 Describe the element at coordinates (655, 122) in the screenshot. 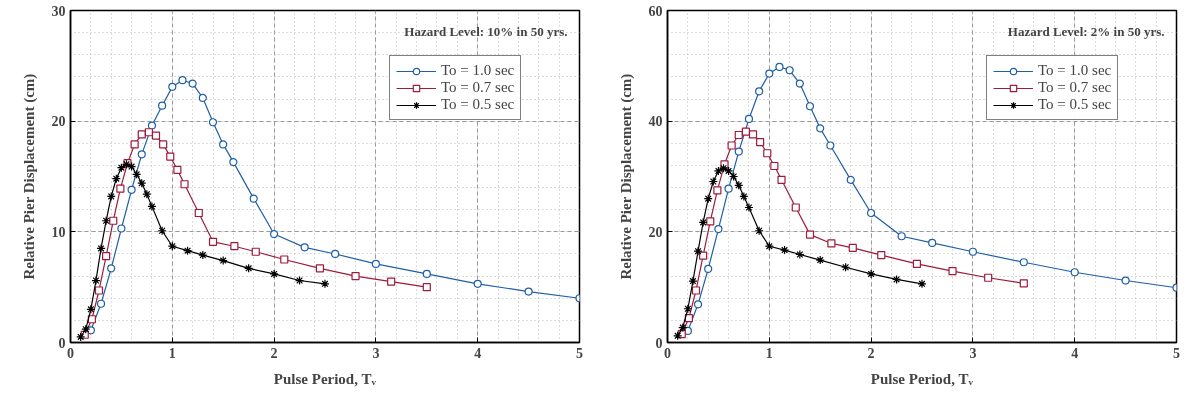

I see `y-tick-label: 40` at that location.